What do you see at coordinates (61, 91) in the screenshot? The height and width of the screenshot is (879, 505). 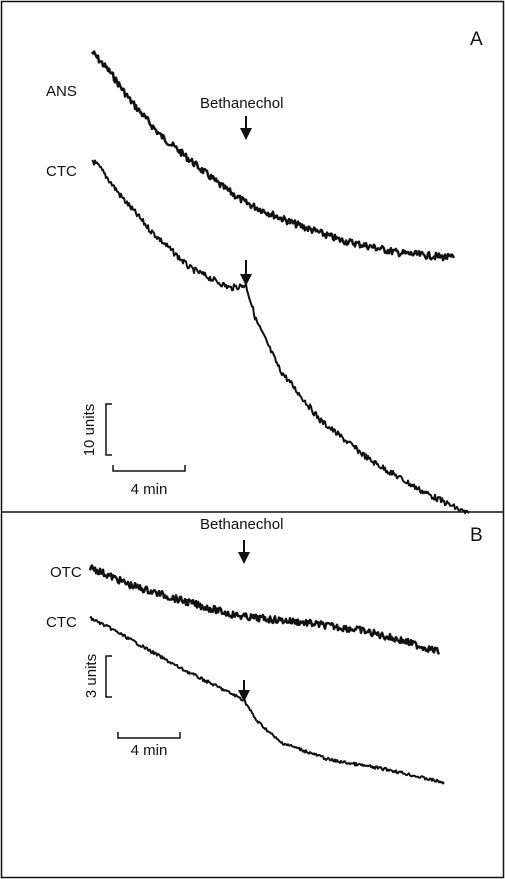 I see `trace-label: ANS` at bounding box center [61, 91].